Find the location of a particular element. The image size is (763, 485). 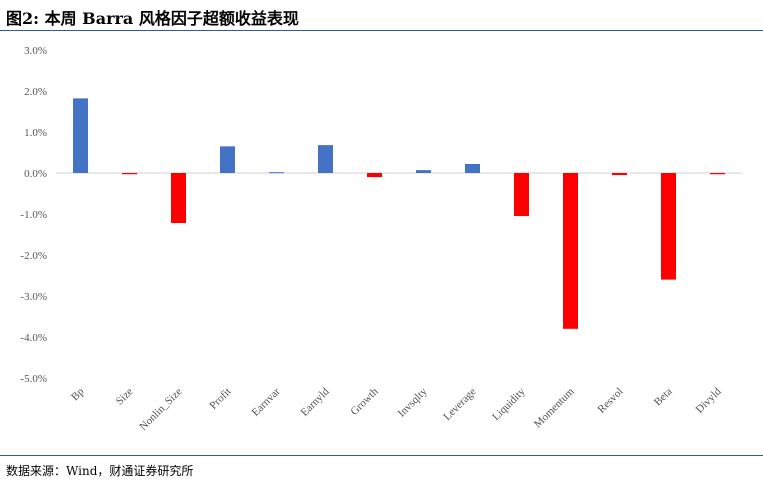

x-tick-label: Nonlin_Size is located at coordinates (160, 409).